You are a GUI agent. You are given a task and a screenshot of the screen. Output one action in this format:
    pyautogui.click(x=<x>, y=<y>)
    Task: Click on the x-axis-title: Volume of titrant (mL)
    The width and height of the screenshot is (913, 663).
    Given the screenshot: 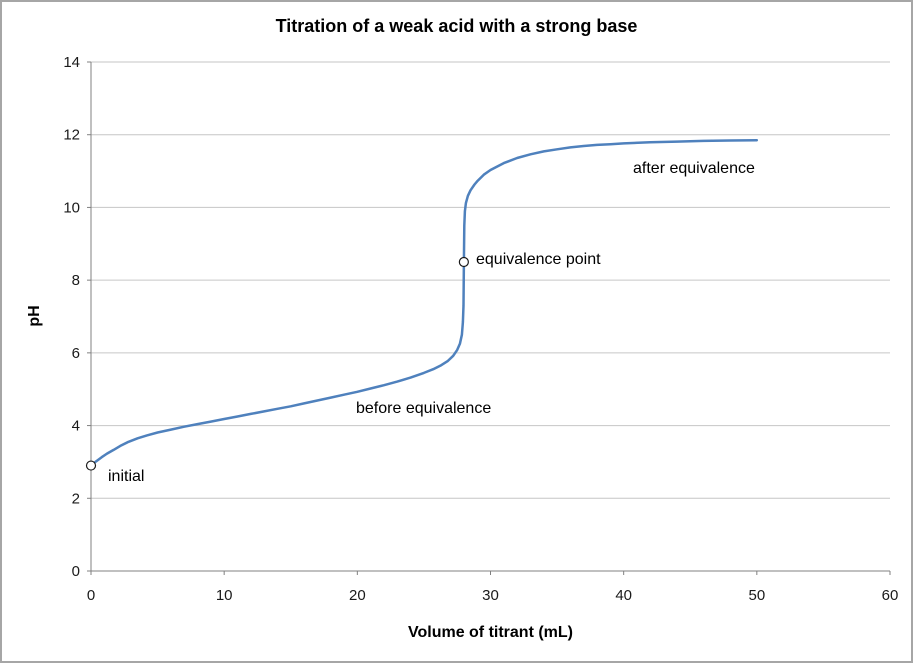 What is the action you would take?
    pyautogui.click(x=490, y=632)
    